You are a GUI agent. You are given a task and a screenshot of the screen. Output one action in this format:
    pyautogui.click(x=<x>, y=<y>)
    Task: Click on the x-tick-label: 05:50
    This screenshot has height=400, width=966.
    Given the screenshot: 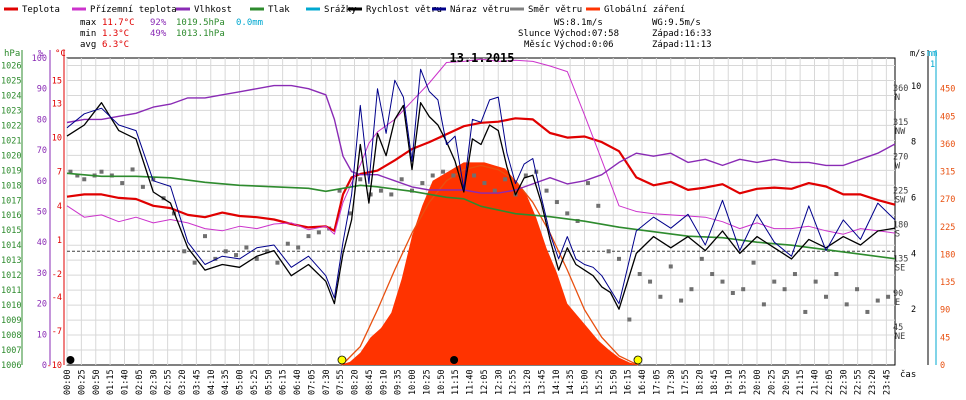 What is the action you would take?
    pyautogui.click(x=269, y=382)
    